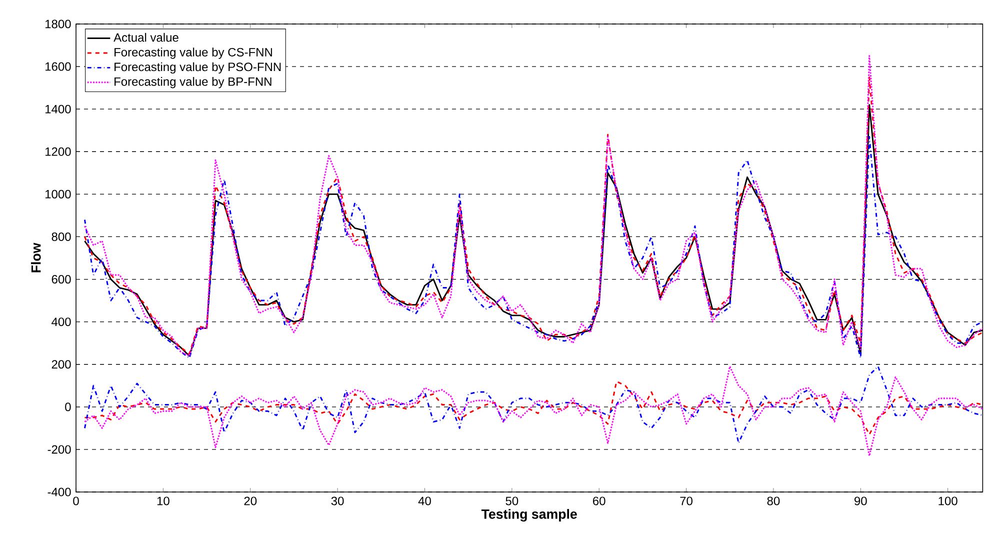 Image resolution: width=985 pixels, height=536 pixels. Describe the element at coordinates (58, 109) in the screenshot. I see `y-tick-label: 1400` at that location.